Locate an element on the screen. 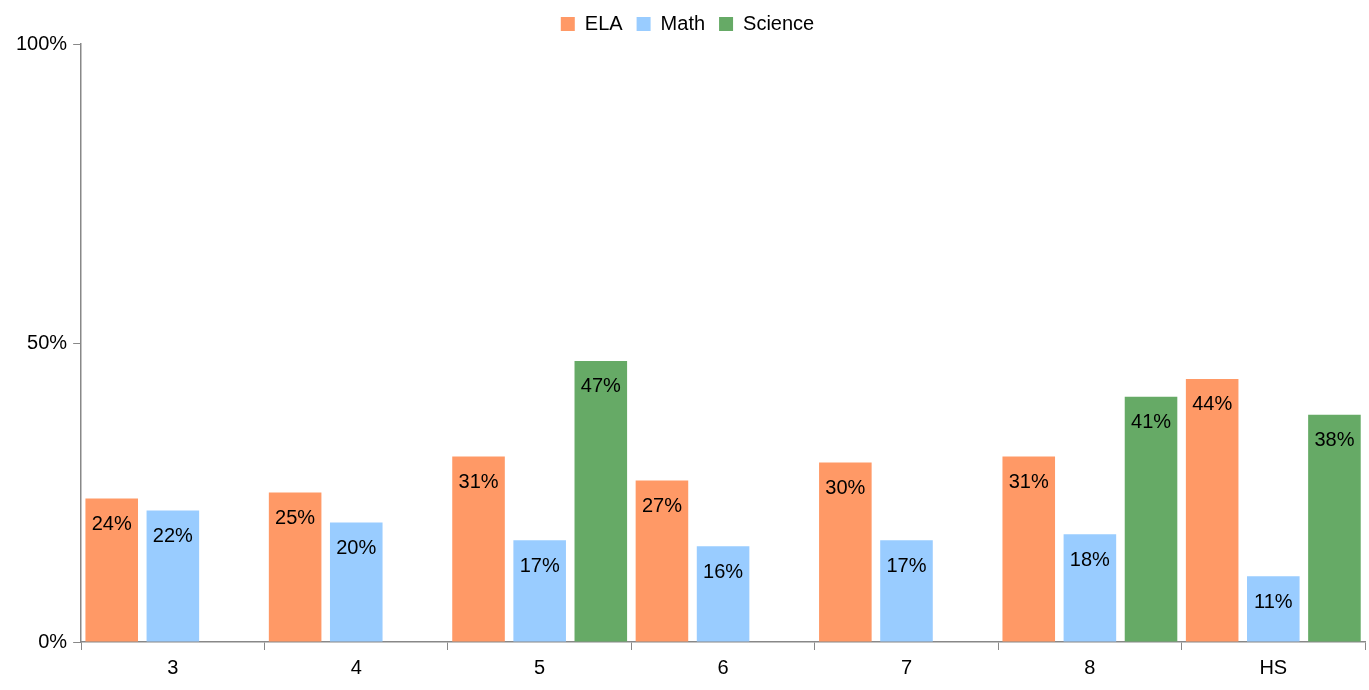  data-label: 18% is located at coordinates (1090, 558).